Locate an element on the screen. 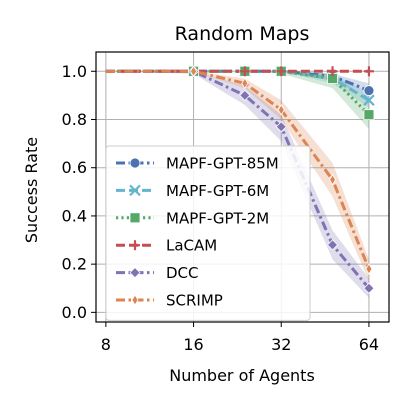 This screenshot has width=407, height=407. x-tick-label: 16 is located at coordinates (193, 344).